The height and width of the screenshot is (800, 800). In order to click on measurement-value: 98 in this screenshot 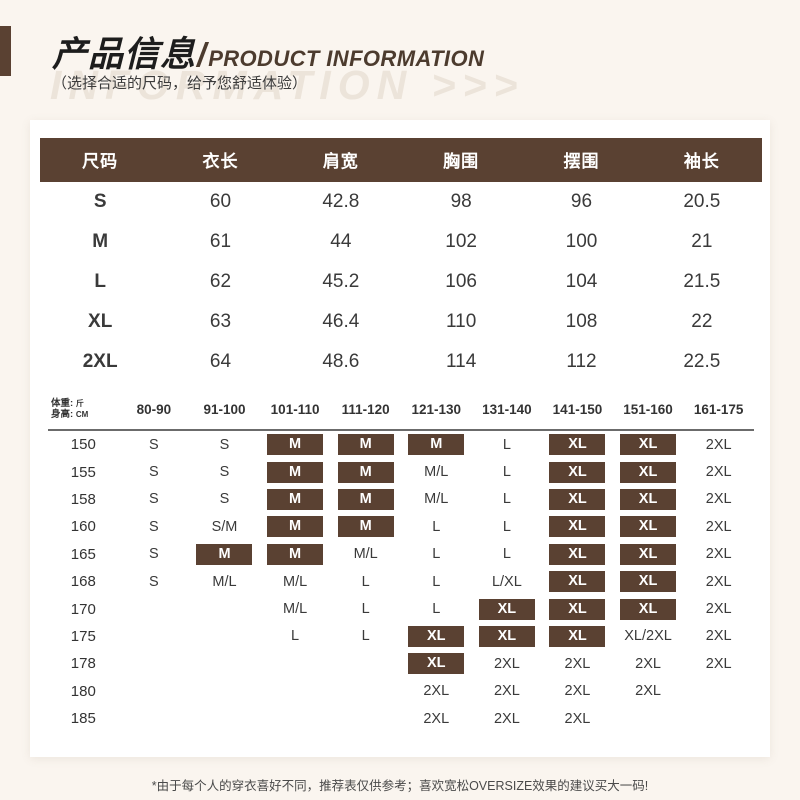, I will do `click(461, 201)`.